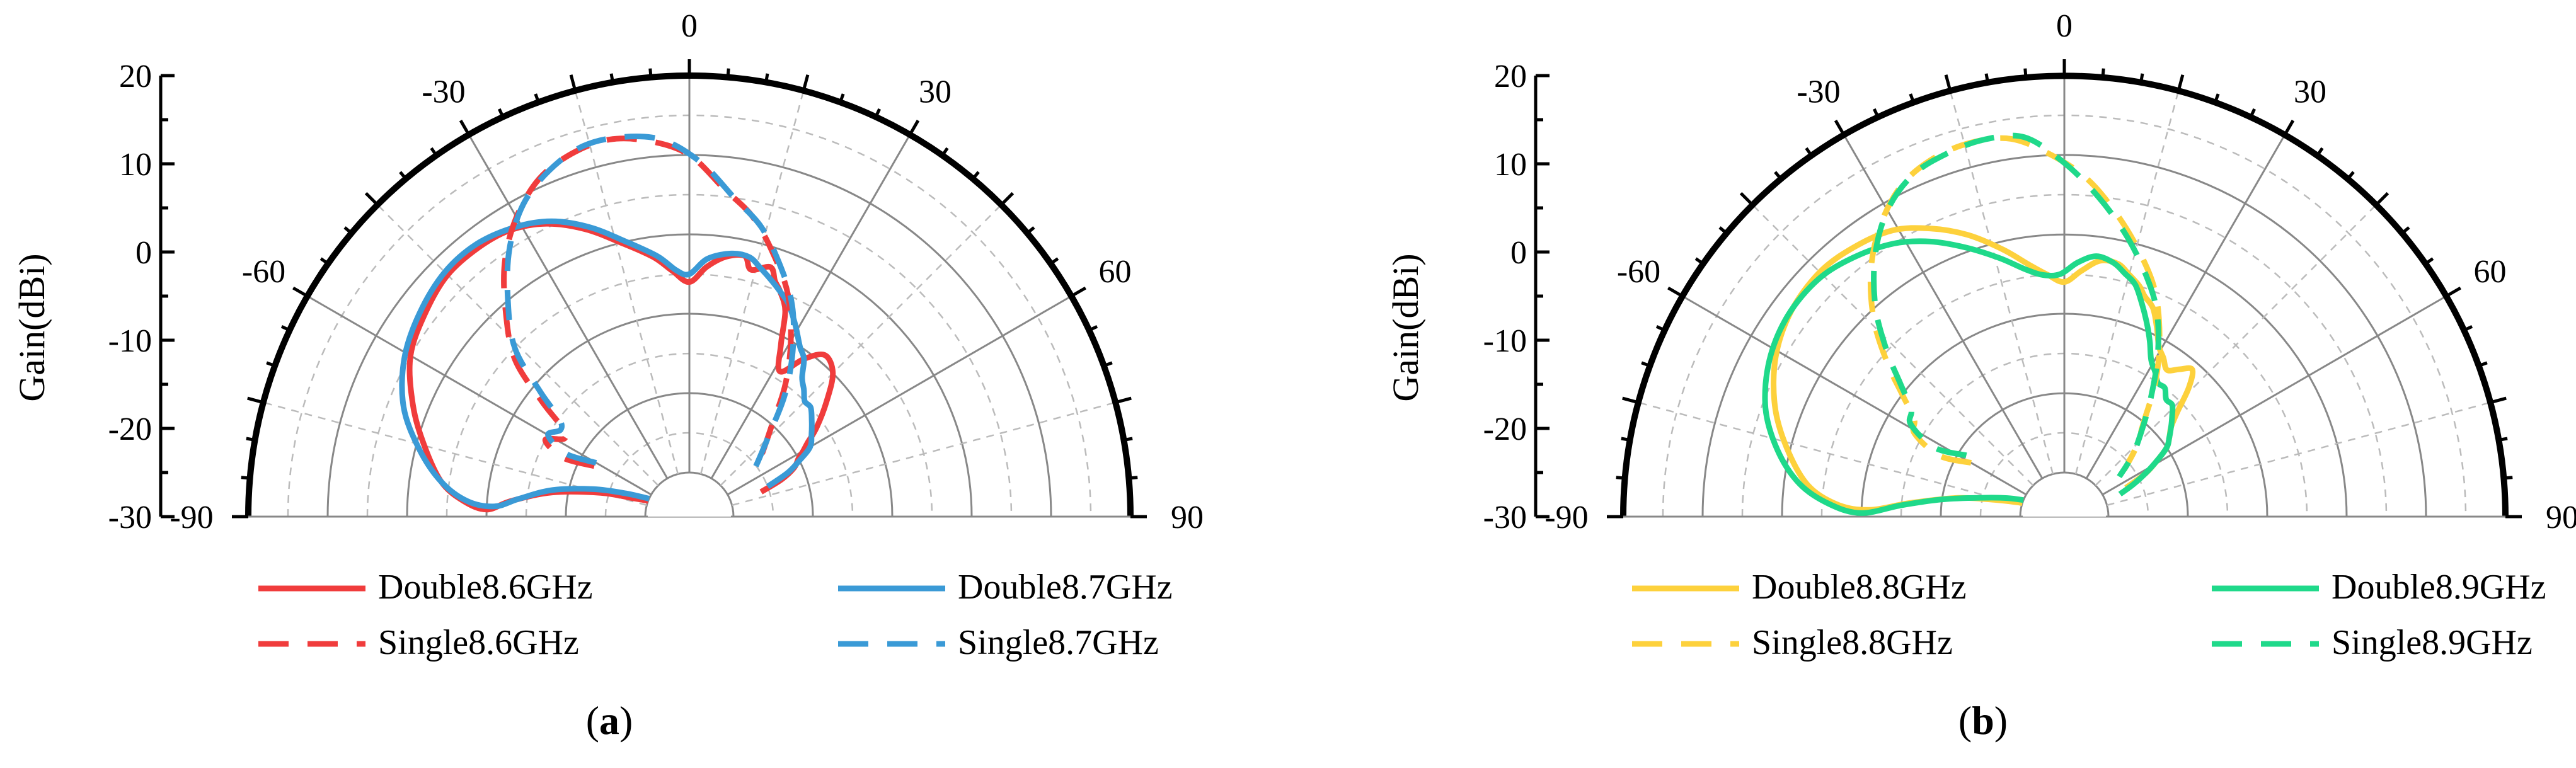 This screenshot has height=768, width=2576. Describe the element at coordinates (1505, 518) in the screenshot. I see `radial-tick-label: -30` at that location.